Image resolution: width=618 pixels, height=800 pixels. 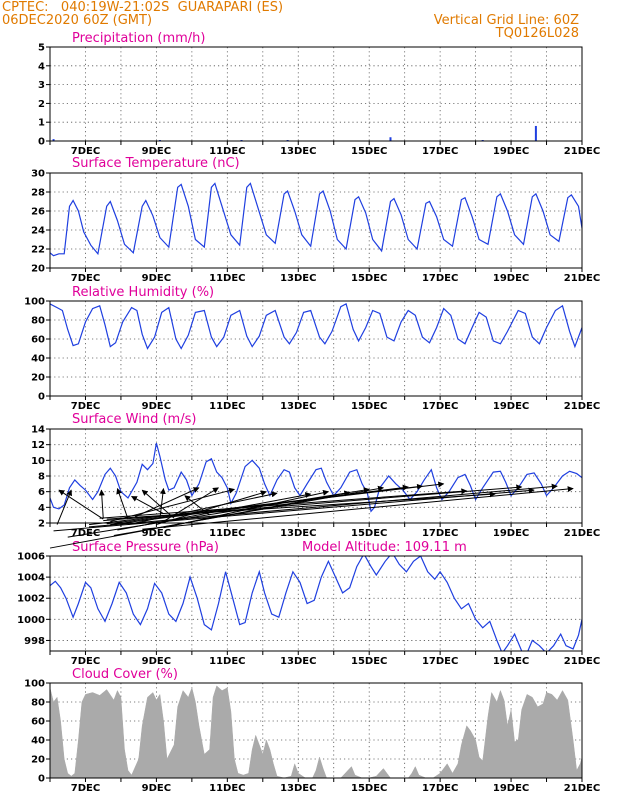 What do you see at coordinates (41, 66) in the screenshot?
I see `precip-ytick-label: 4` at bounding box center [41, 66].